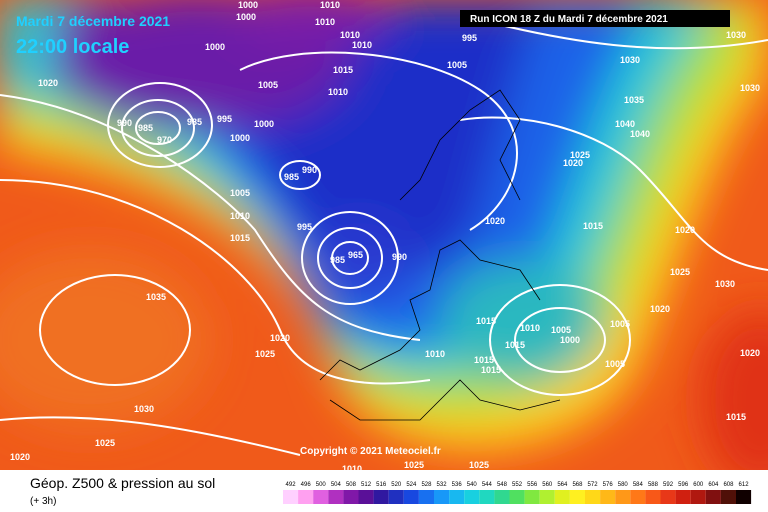 The width and height of the screenshot is (768, 512). Describe the element at coordinates (43, 501) in the screenshot. I see `footer-step: (+ 3h)` at that location.